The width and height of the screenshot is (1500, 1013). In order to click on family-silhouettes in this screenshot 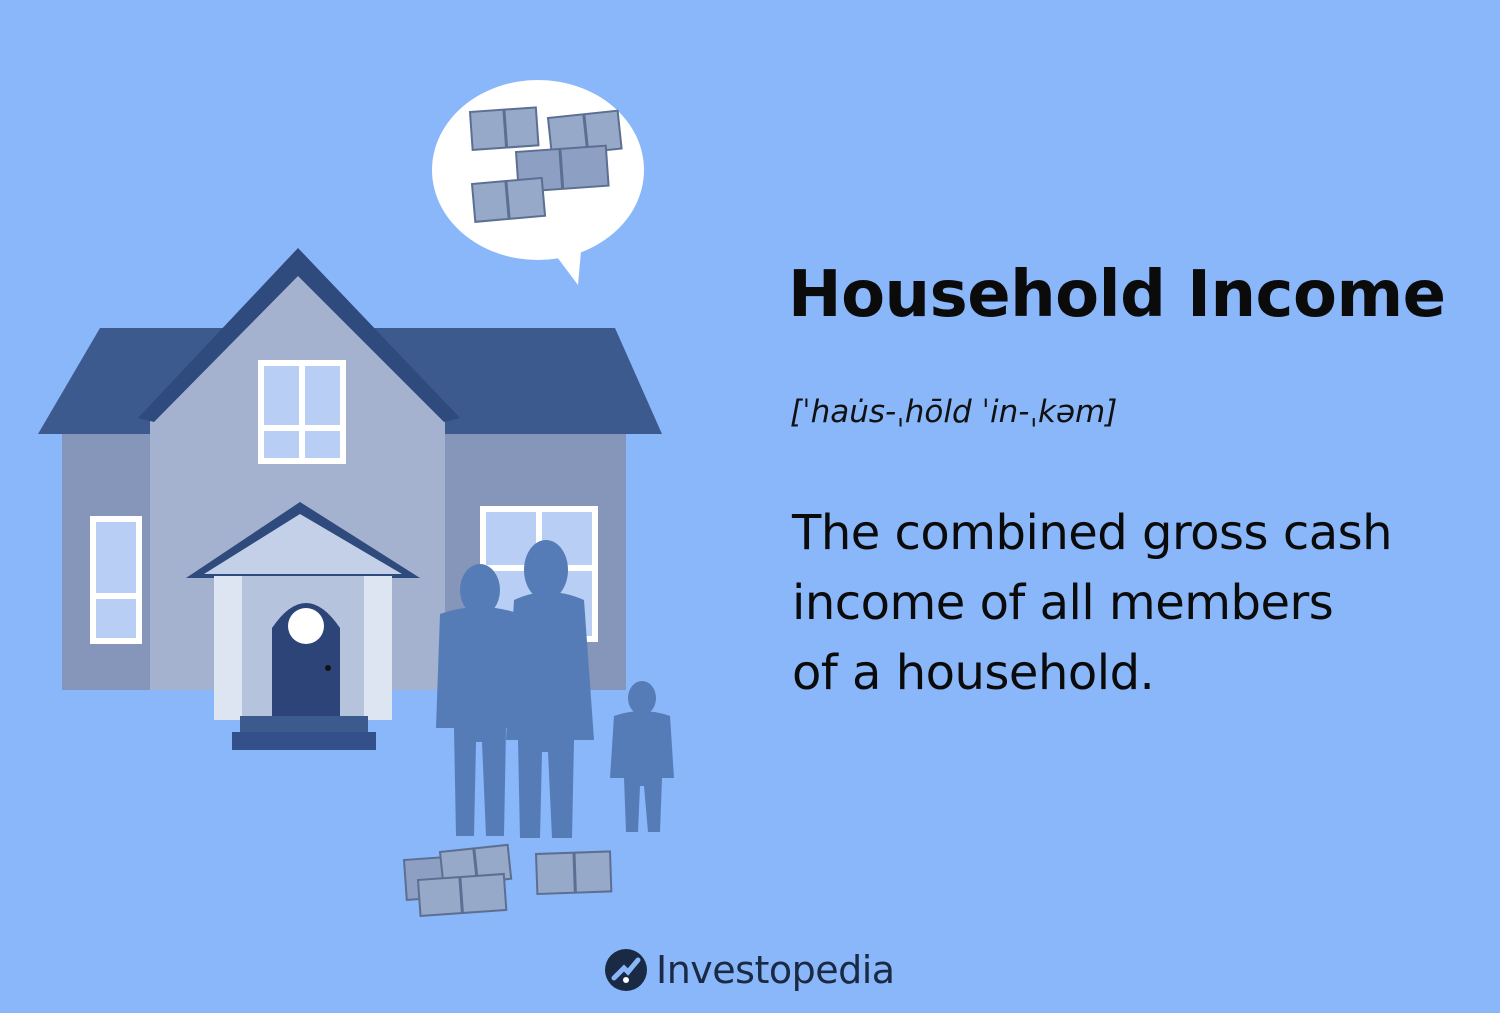, I will do `click(555, 689)`.